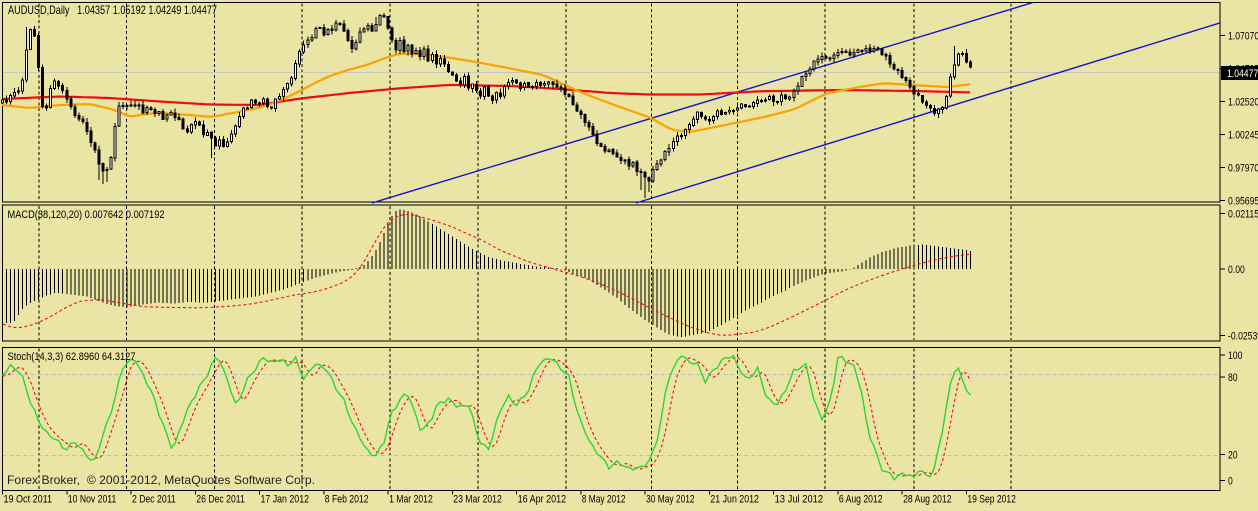 The height and width of the screenshot is (511, 1258). I want to click on svg-text: 0.95695, so click(1243, 201).